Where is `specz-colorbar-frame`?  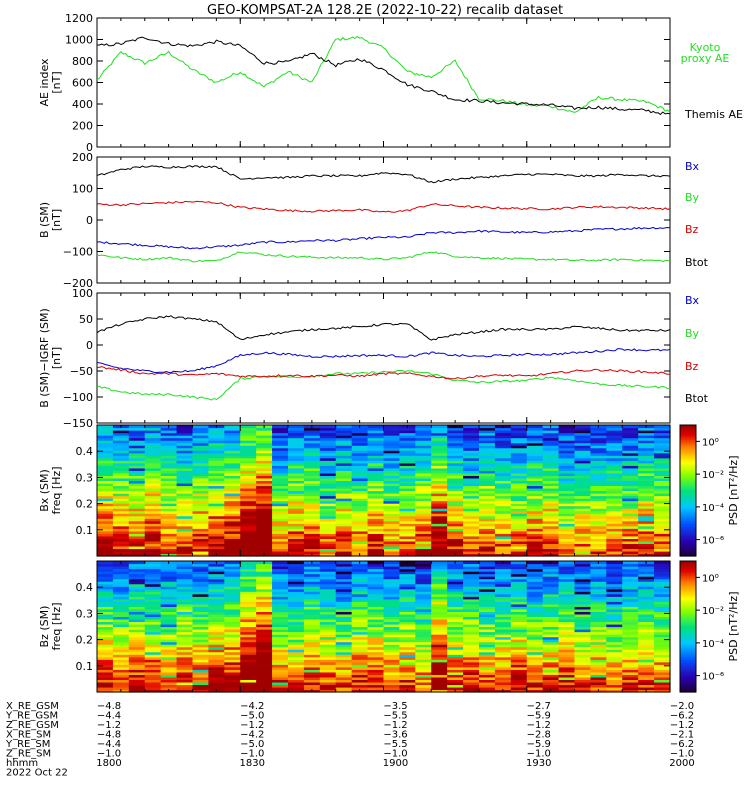
specz-colorbar-frame is located at coordinates (688, 626).